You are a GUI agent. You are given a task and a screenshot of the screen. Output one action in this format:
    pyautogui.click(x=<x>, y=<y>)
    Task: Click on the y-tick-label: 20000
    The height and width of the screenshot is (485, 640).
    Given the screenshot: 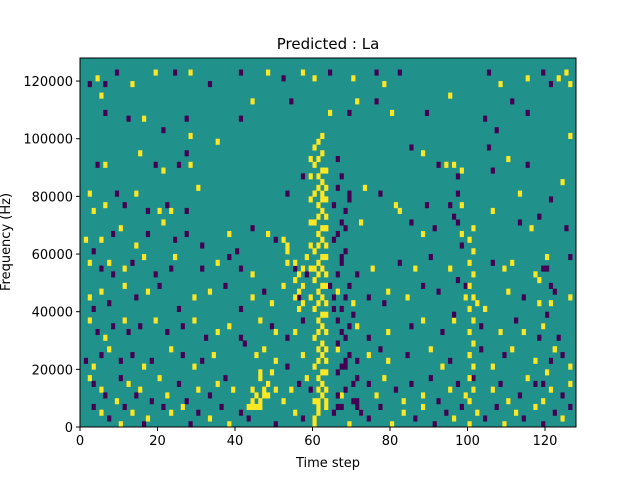 What is the action you would take?
    pyautogui.click(x=52, y=370)
    